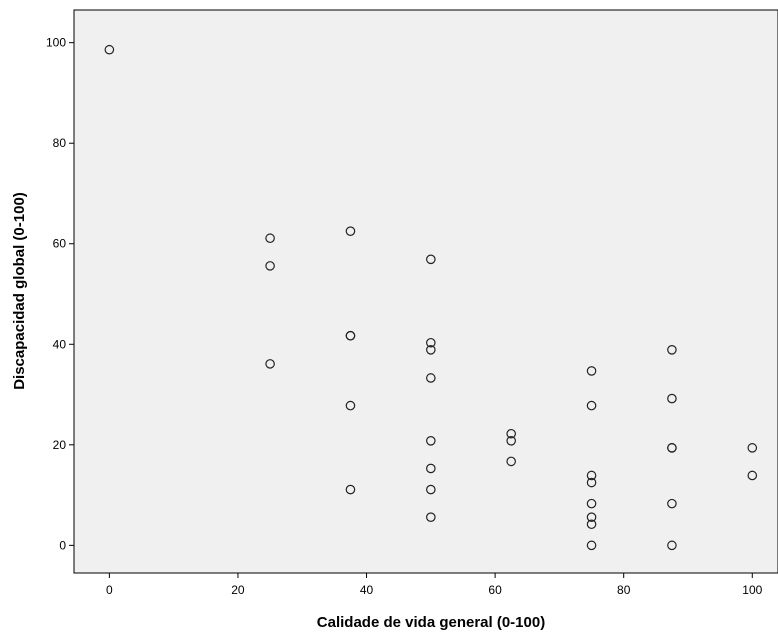 Image resolution: width=778 pixels, height=634 pixels. What do you see at coordinates (431, 622) in the screenshot?
I see `x-axis-title: Calidade de vida general (0-100)` at bounding box center [431, 622].